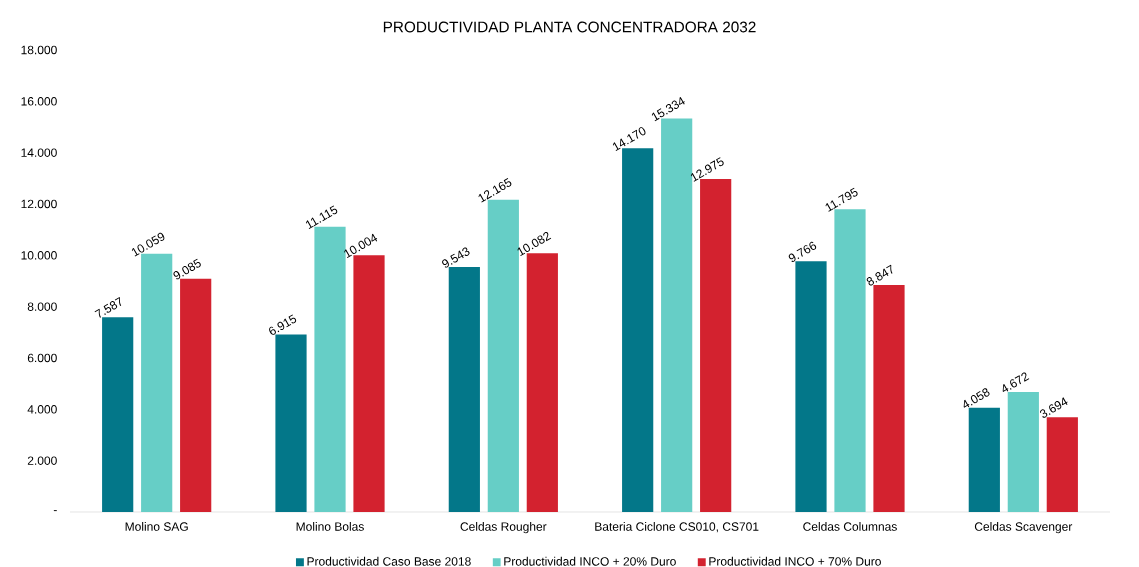  Describe the element at coordinates (1016, 382) in the screenshot. I see `data-label: 4.672` at that location.